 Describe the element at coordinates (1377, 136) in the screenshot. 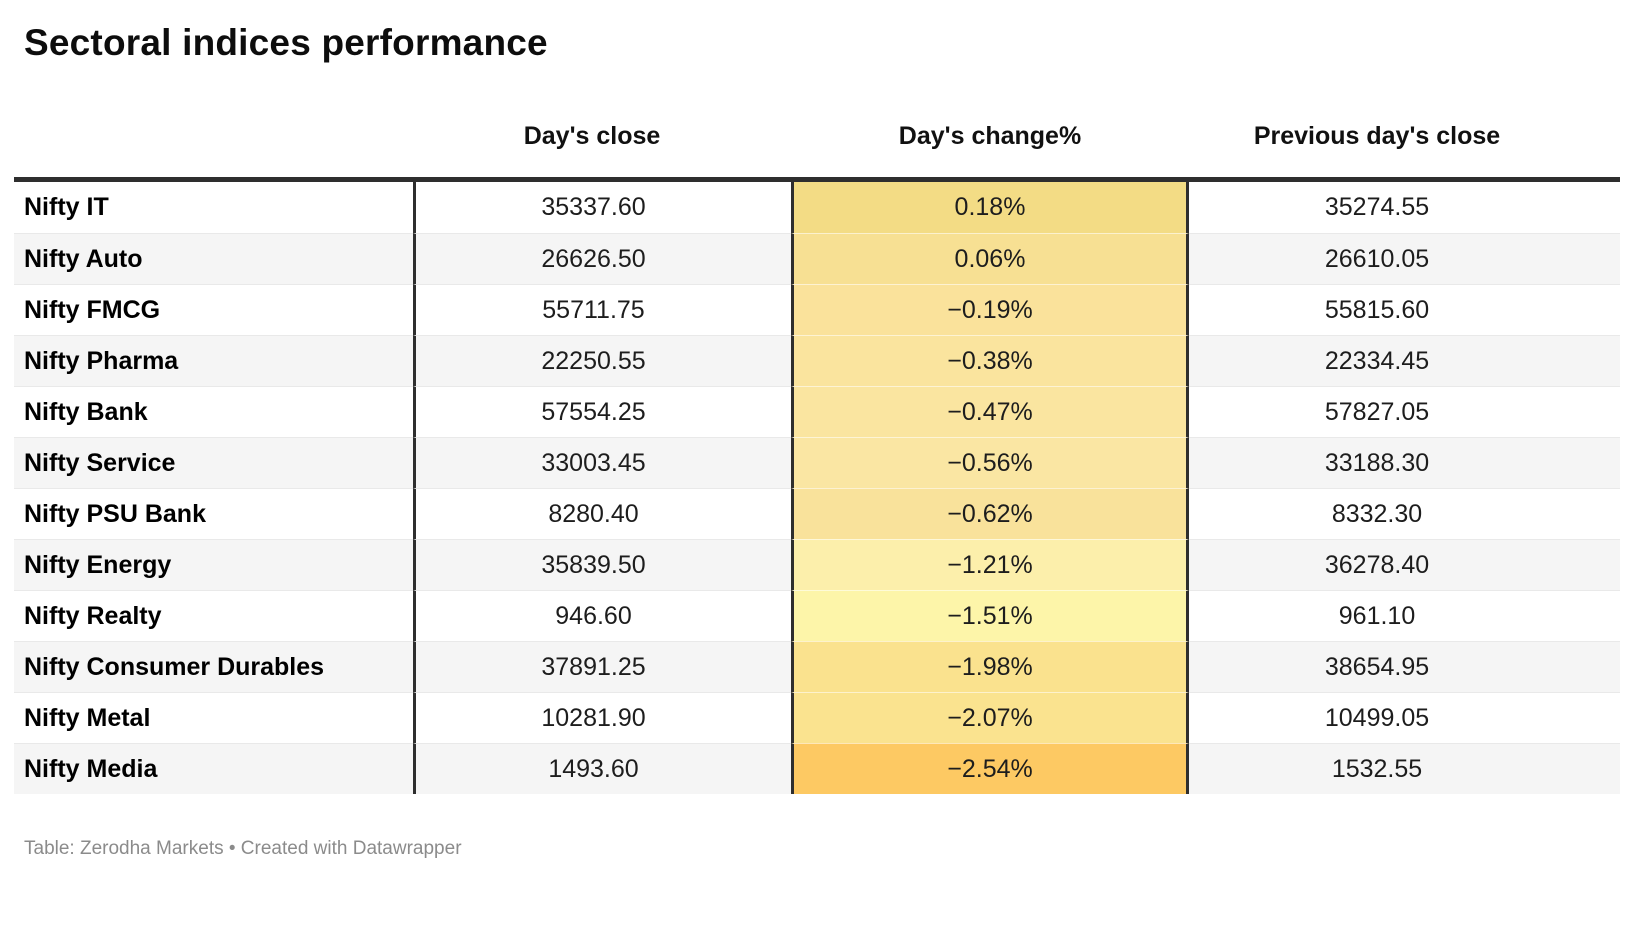

I see `column-header-previous-close: Previous day's close` at that location.